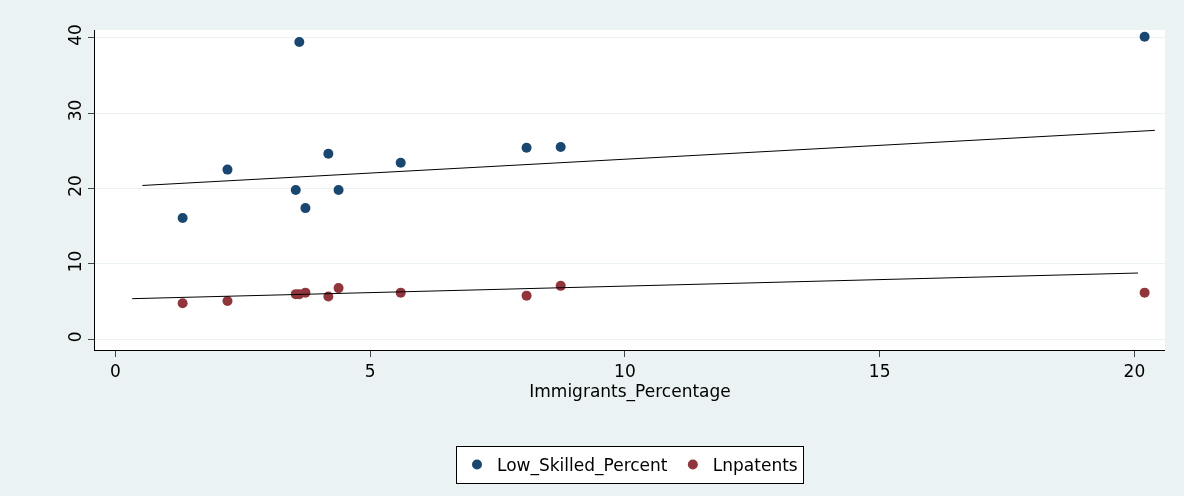 The width and height of the screenshot is (1184, 496). What do you see at coordinates (115, 371) in the screenshot?
I see `x-tick-label: 0` at bounding box center [115, 371].